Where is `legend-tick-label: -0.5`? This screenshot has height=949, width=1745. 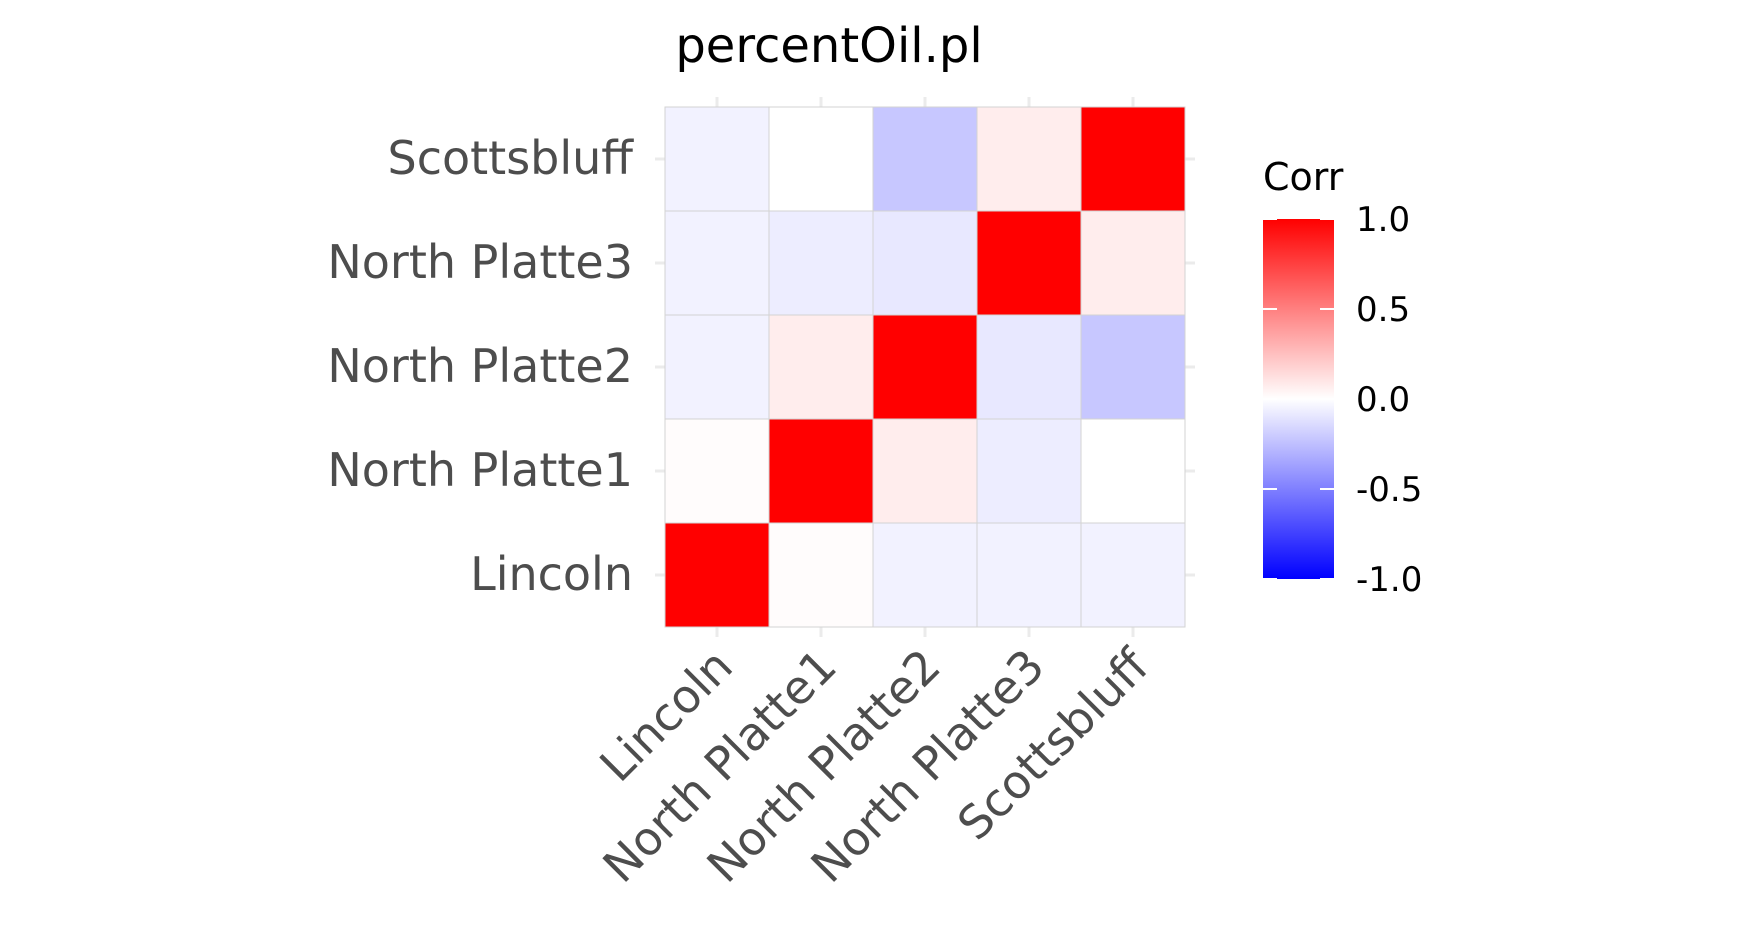 legend-tick-label: -0.5 is located at coordinates (1389, 490).